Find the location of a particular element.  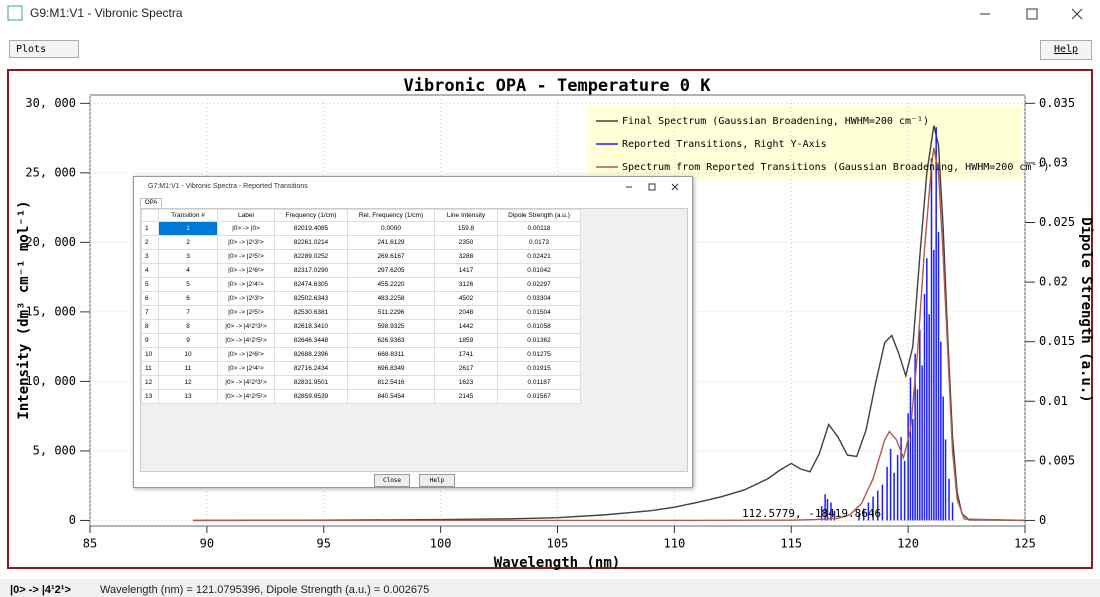

x-tick-label: 100 is located at coordinates (441, 544).